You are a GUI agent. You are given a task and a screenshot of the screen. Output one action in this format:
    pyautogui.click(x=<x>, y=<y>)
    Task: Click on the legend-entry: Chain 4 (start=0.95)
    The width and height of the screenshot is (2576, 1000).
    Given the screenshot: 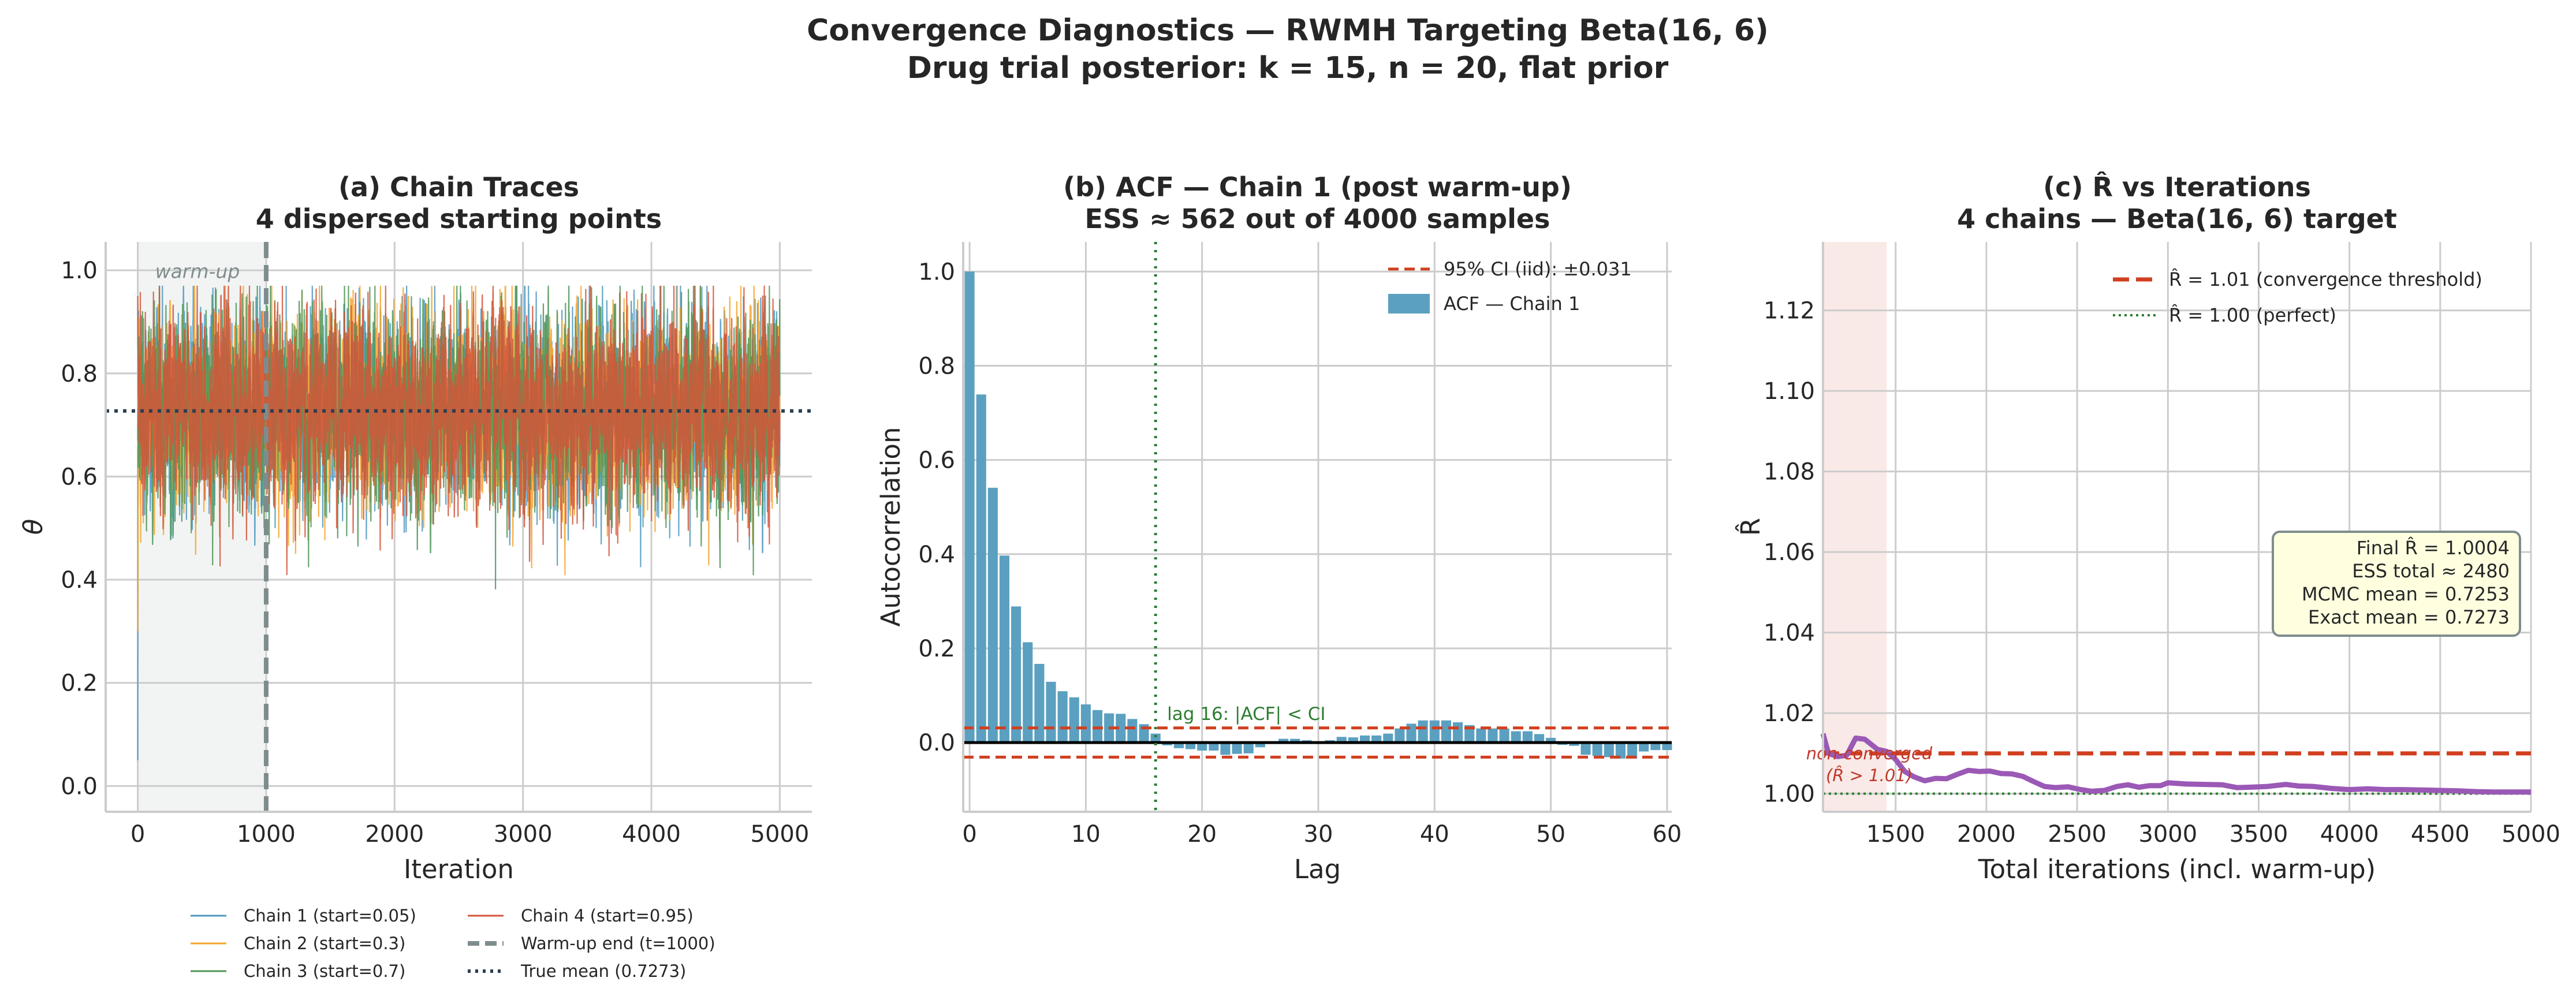 What is the action you would take?
    pyautogui.click(x=607, y=916)
    